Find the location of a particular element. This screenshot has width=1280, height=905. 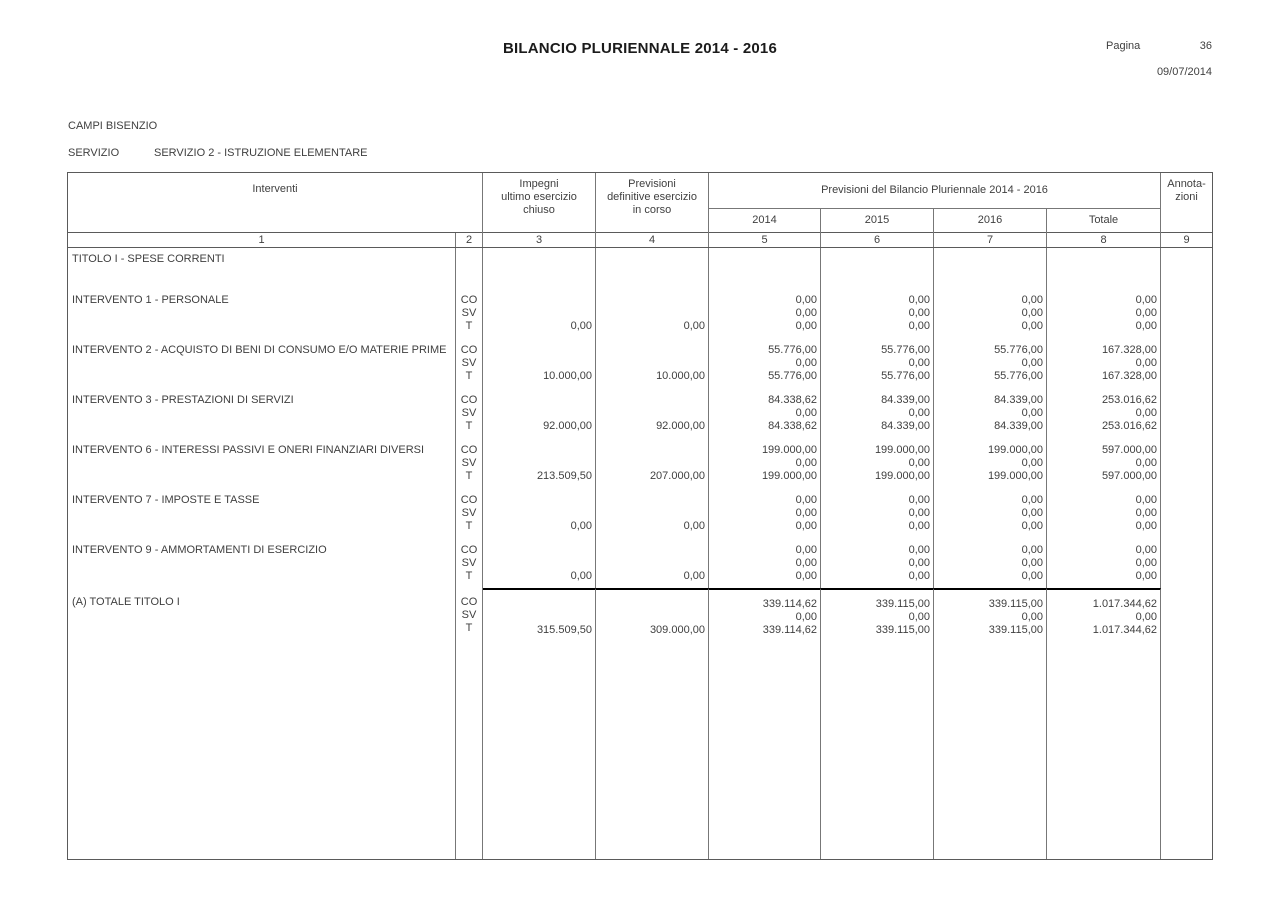

previsione-totale-cell: 167.328,00 0,00 167.328,00 is located at coordinates (1104, 363).